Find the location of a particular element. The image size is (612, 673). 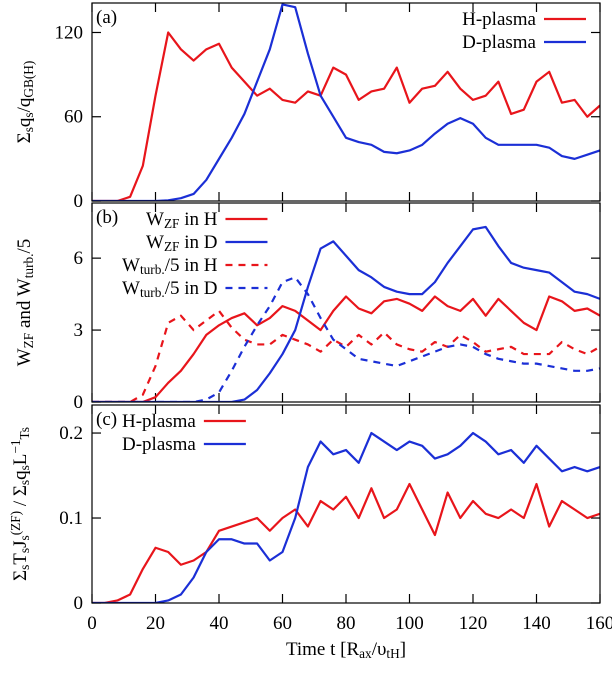

text-part: in H is located at coordinates (198, 219).